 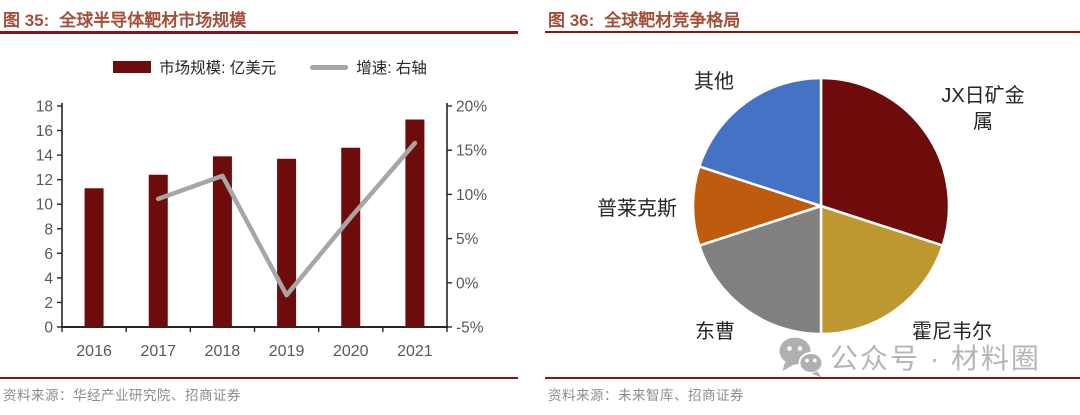 What do you see at coordinates (44, 107) in the screenshot?
I see `left-axis-tick-label: 18` at bounding box center [44, 107].